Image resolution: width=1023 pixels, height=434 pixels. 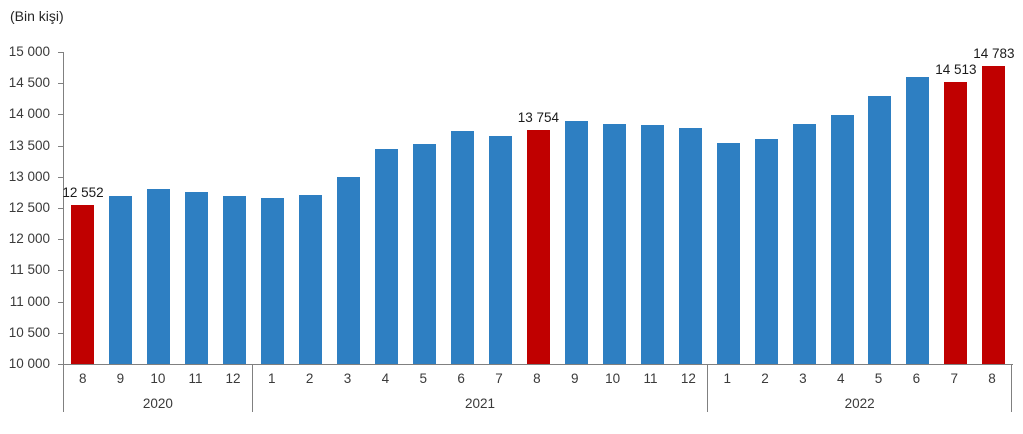 What do you see at coordinates (29, 51) in the screenshot?
I see `y-tick-label: 15 000` at bounding box center [29, 51].